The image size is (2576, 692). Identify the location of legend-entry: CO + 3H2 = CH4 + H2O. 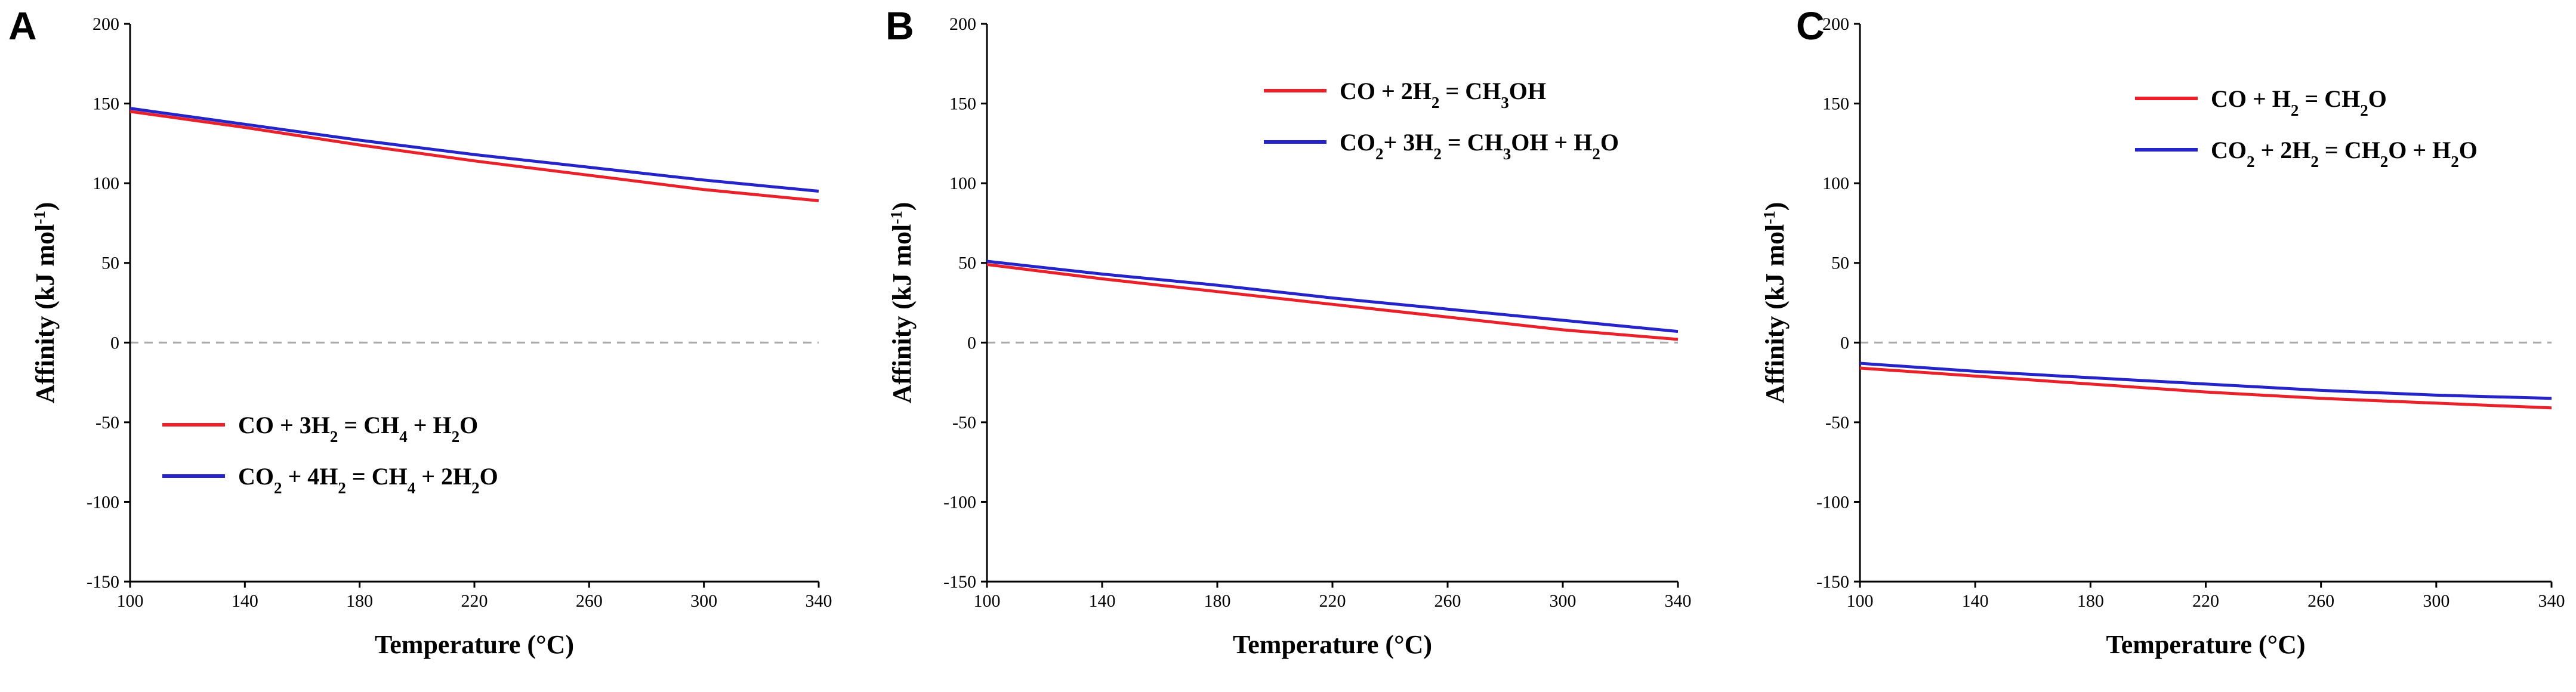
(358, 429).